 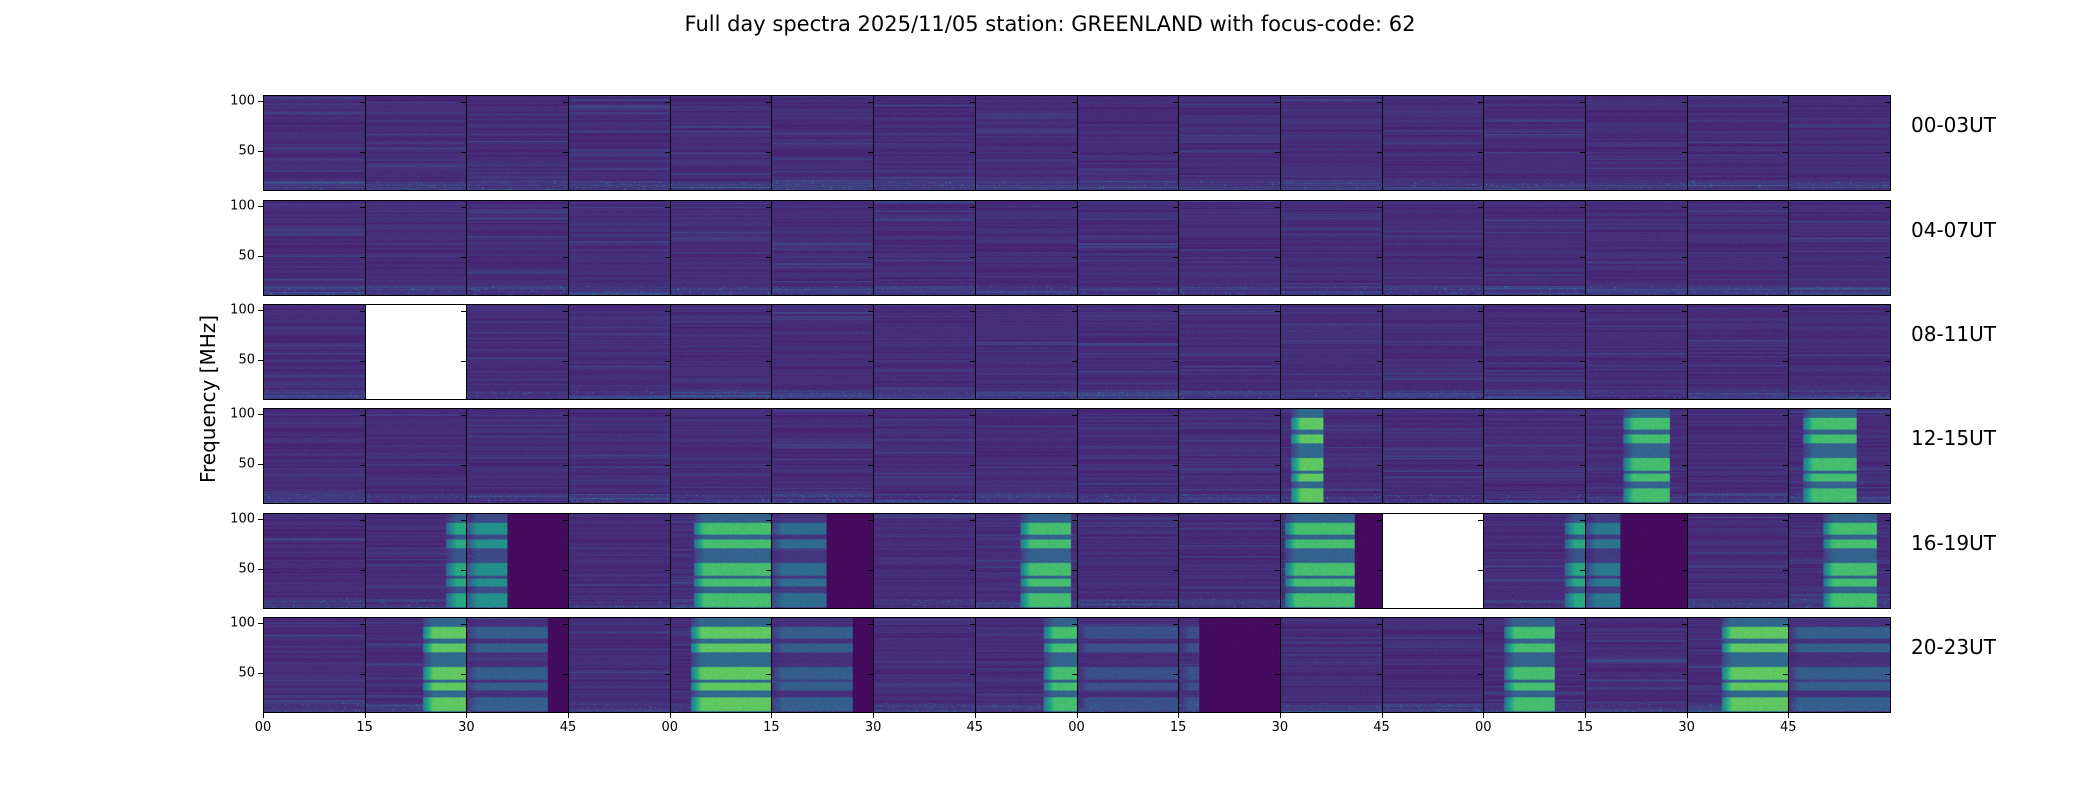 I want to click on x-tick-label: 30, so click(x=466, y=727).